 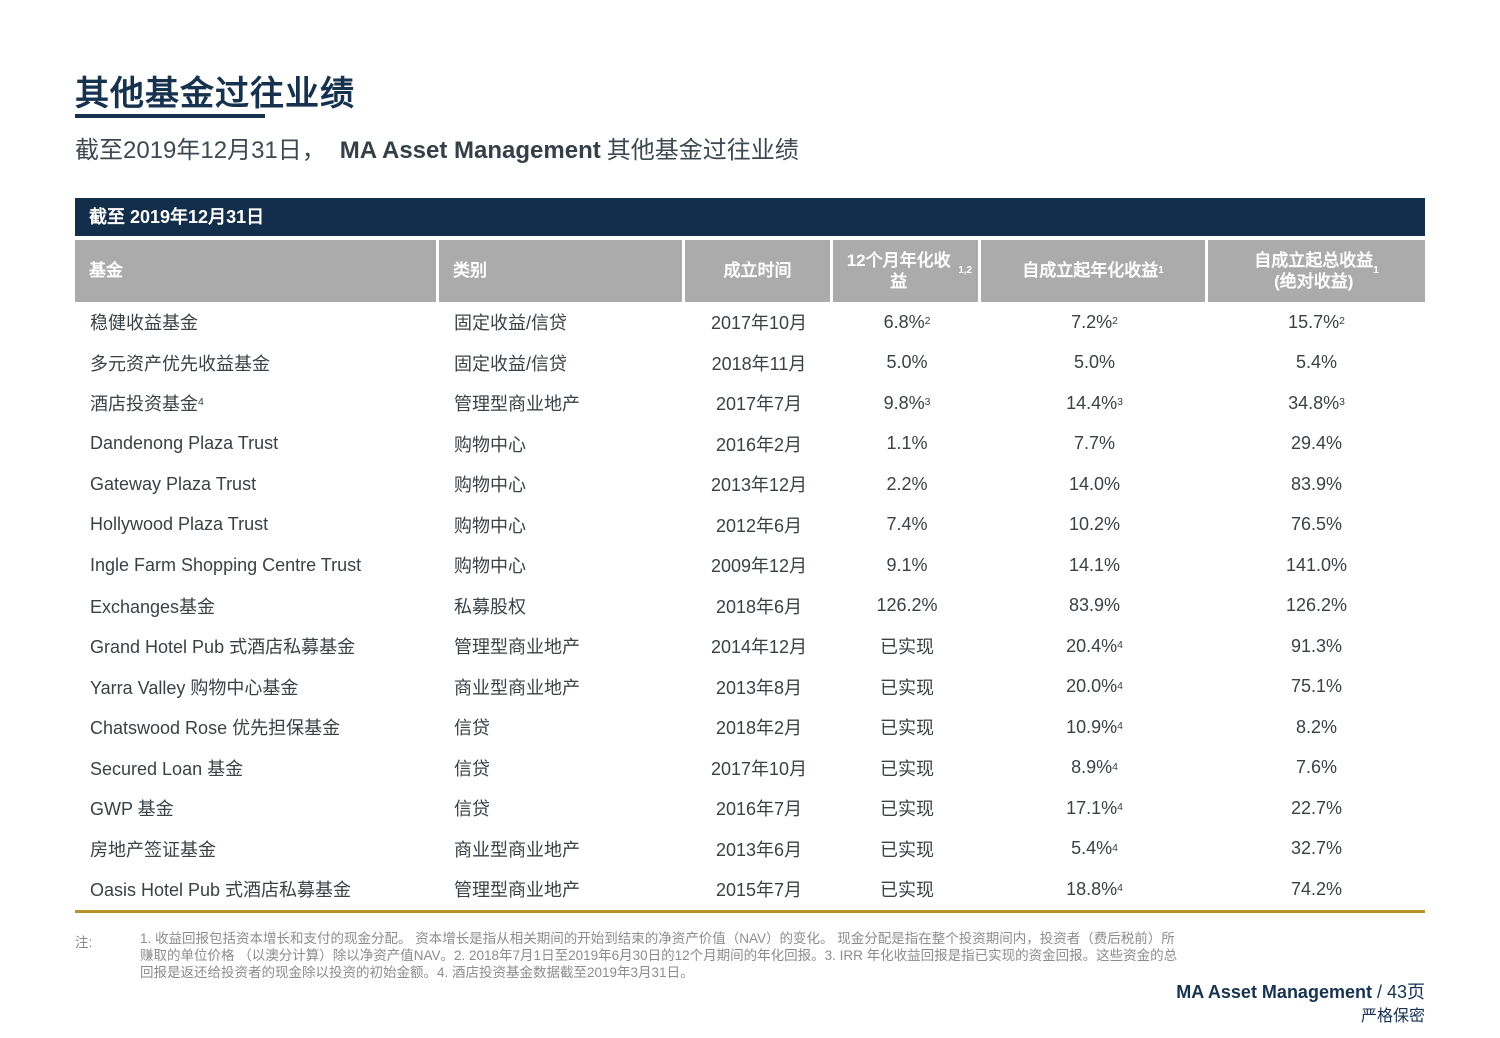 What do you see at coordinates (470, 150) in the screenshot?
I see `subtitle-brand: MA Asset Management` at bounding box center [470, 150].